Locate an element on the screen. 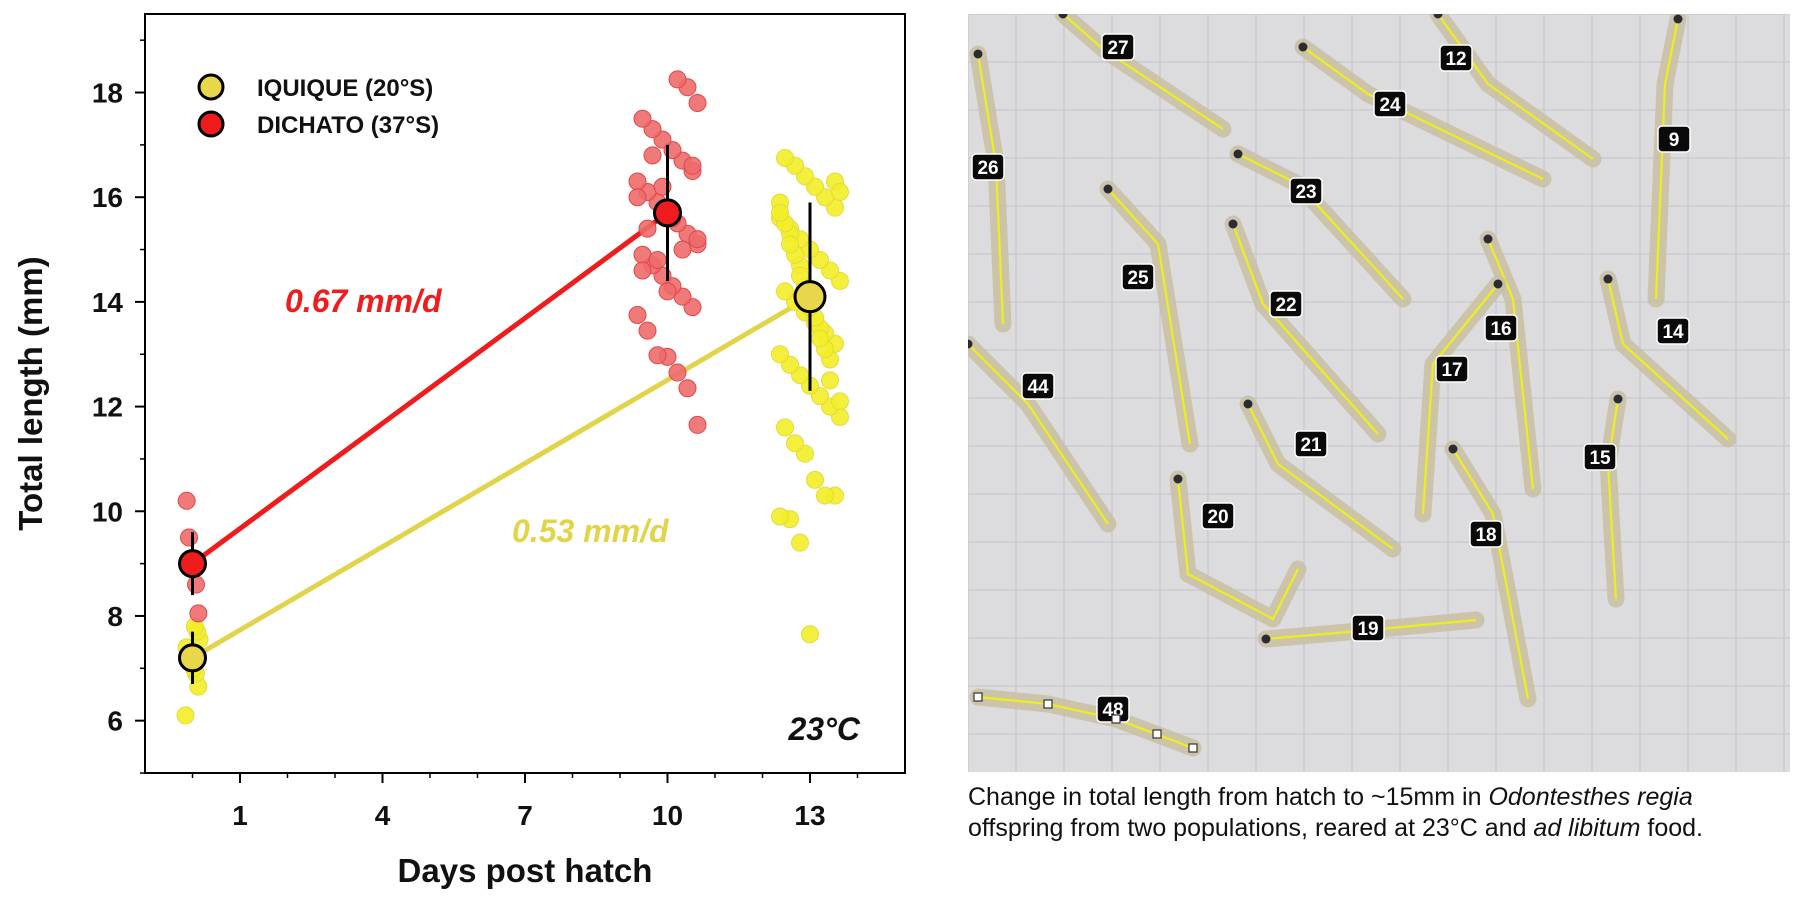 The height and width of the screenshot is (900, 1800). x-axis-title: Days post hatch is located at coordinates (525, 870).